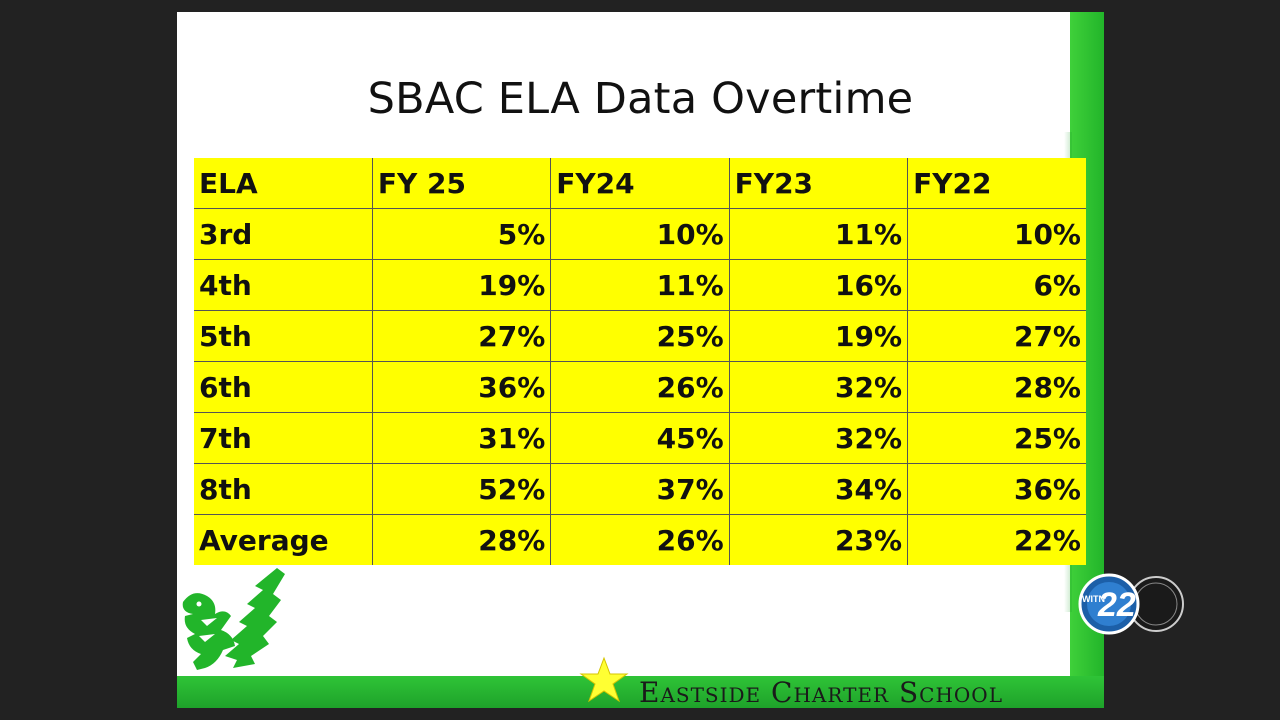 The image size is (1280, 720). Describe the element at coordinates (283, 336) in the screenshot. I see `row-label: 5th` at that location.